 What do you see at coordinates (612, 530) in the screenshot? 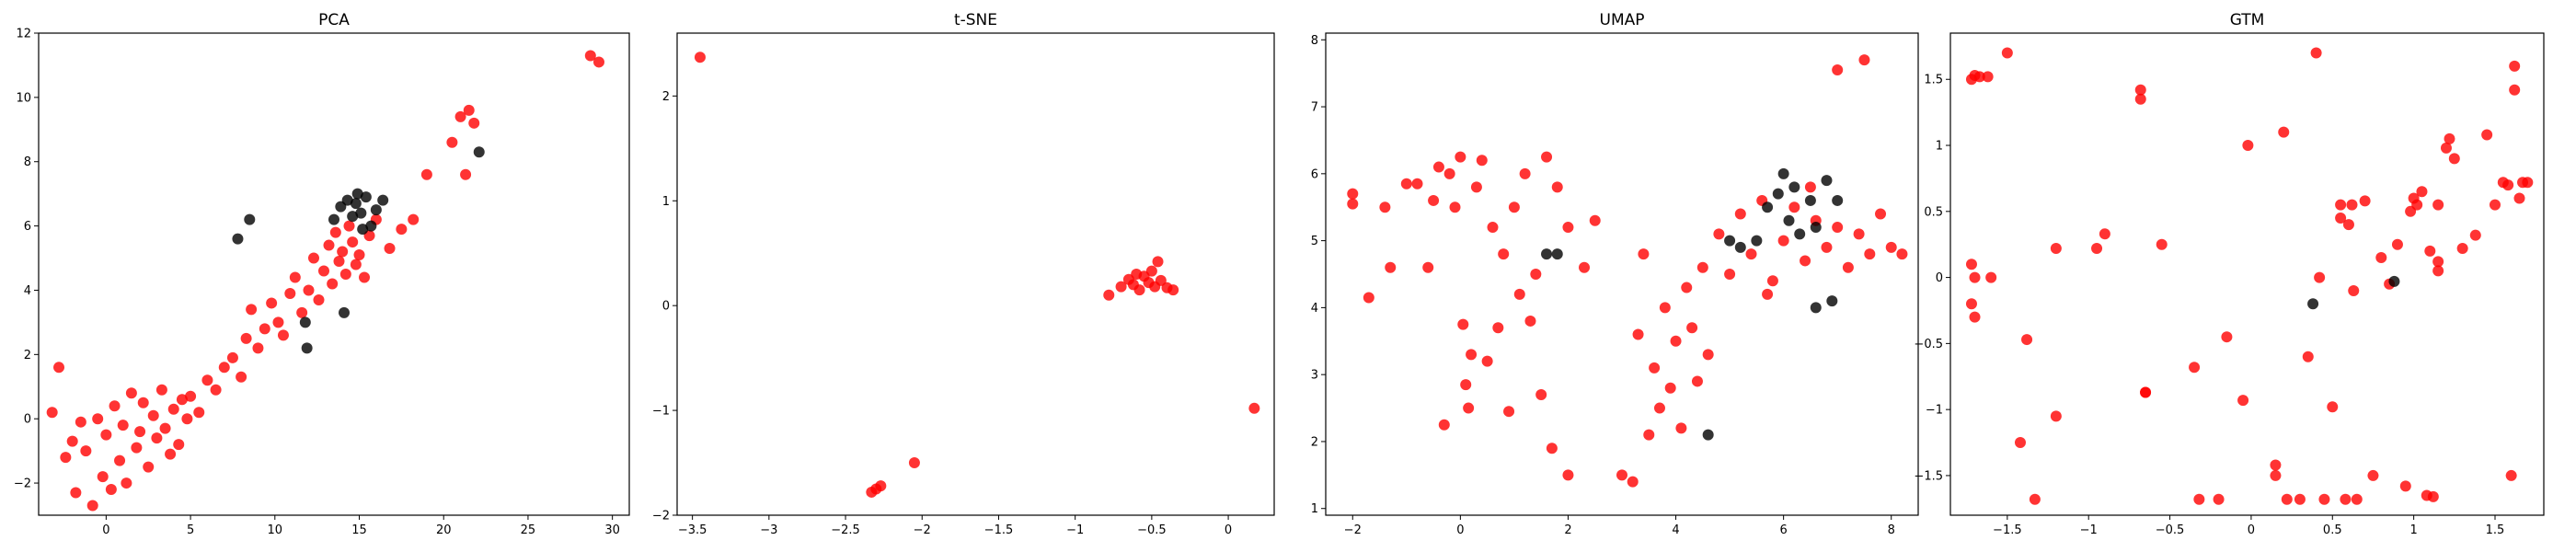
I see `x-tick-label: 30` at bounding box center [612, 530].